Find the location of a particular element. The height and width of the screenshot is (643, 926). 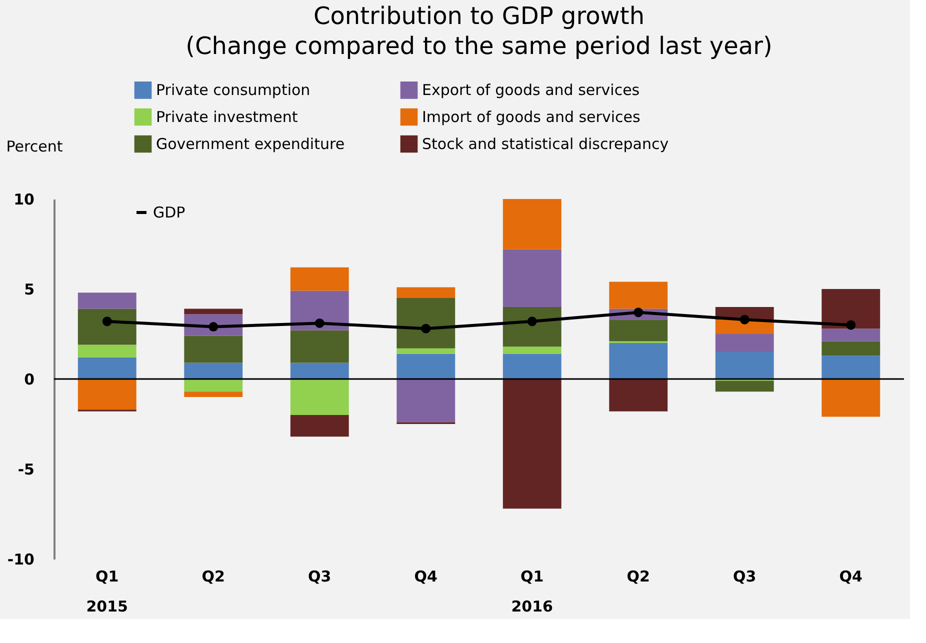

legend-label: Export of goods and services is located at coordinates (531, 90).